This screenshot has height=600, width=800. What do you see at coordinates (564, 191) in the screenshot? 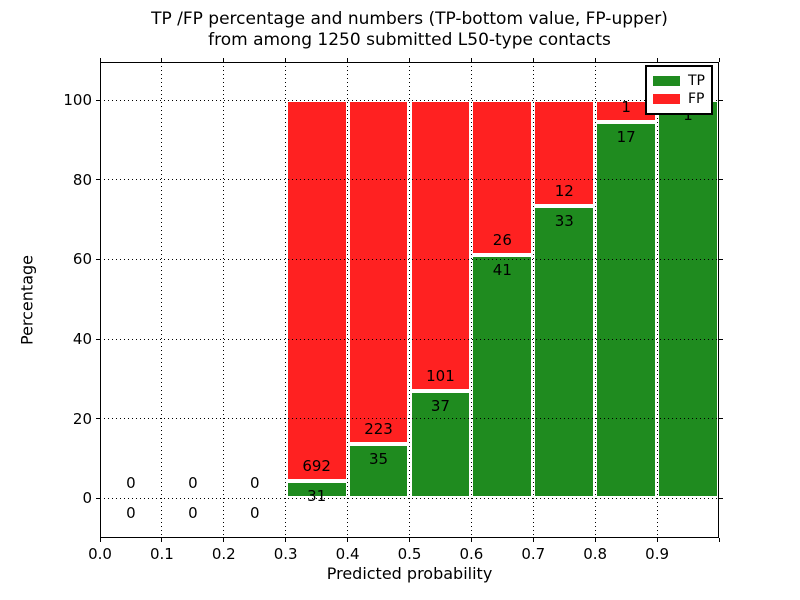
I see `fp-count-label: 12` at bounding box center [564, 191].